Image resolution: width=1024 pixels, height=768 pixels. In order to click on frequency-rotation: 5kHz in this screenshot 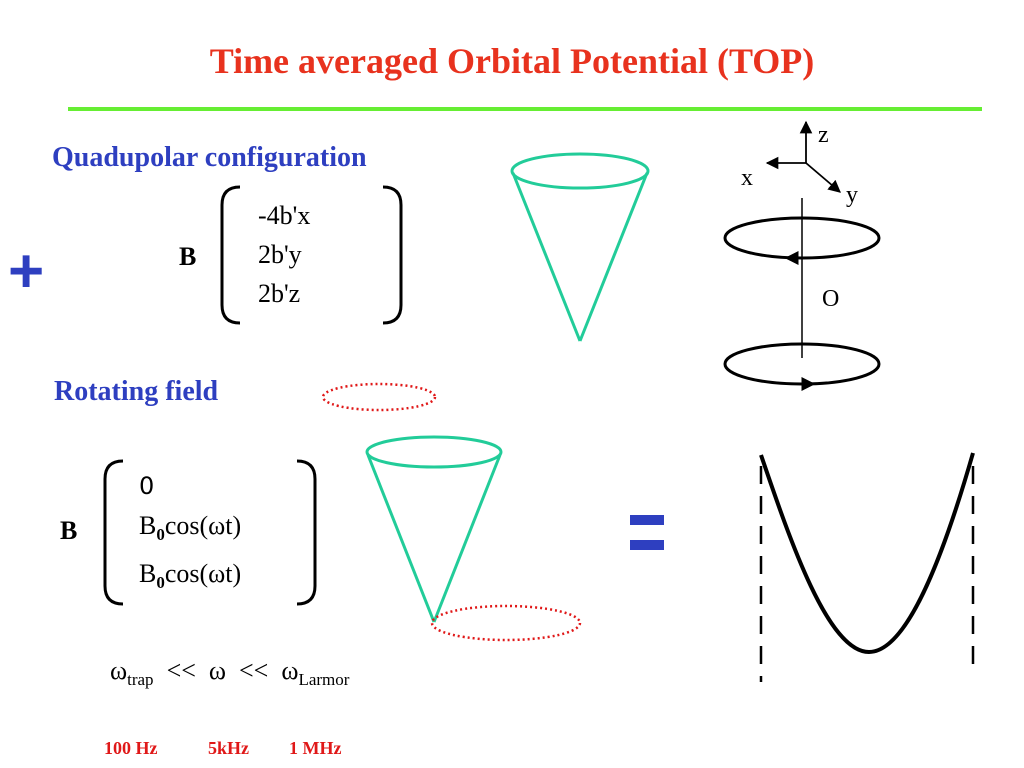, I will do `click(229, 748)`.